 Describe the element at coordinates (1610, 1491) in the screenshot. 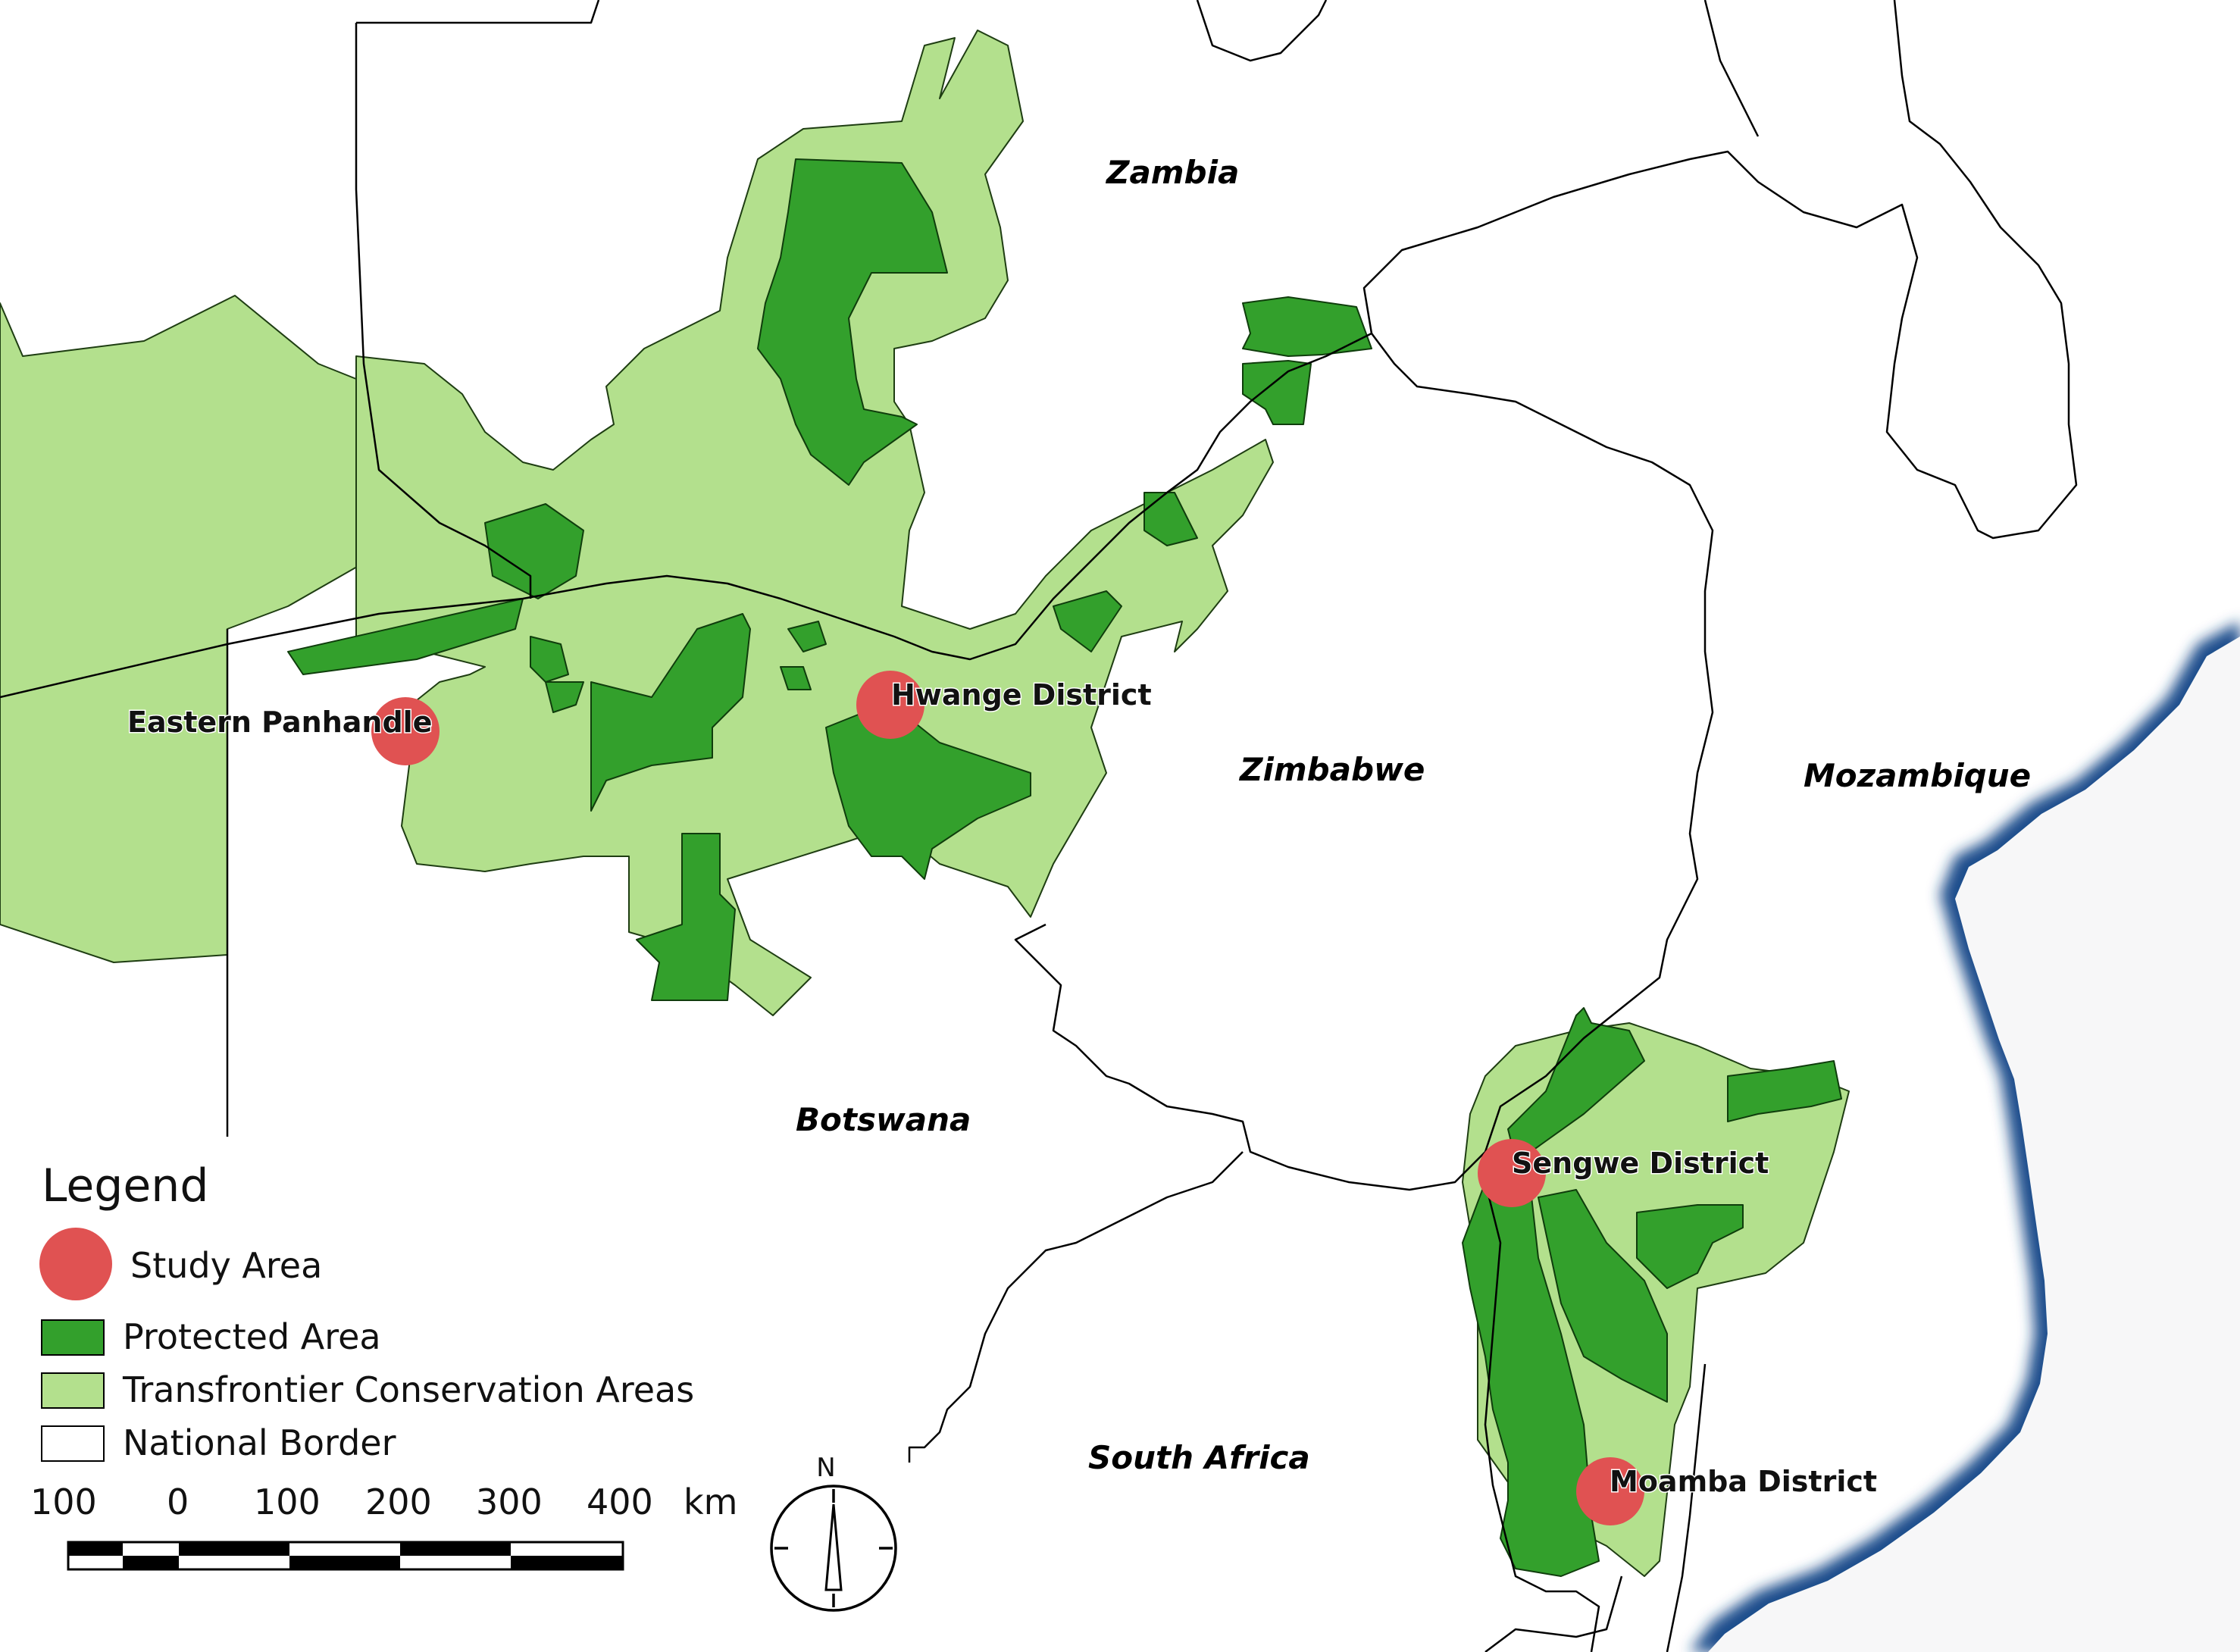

I see `study-area-marker-moamba` at that location.